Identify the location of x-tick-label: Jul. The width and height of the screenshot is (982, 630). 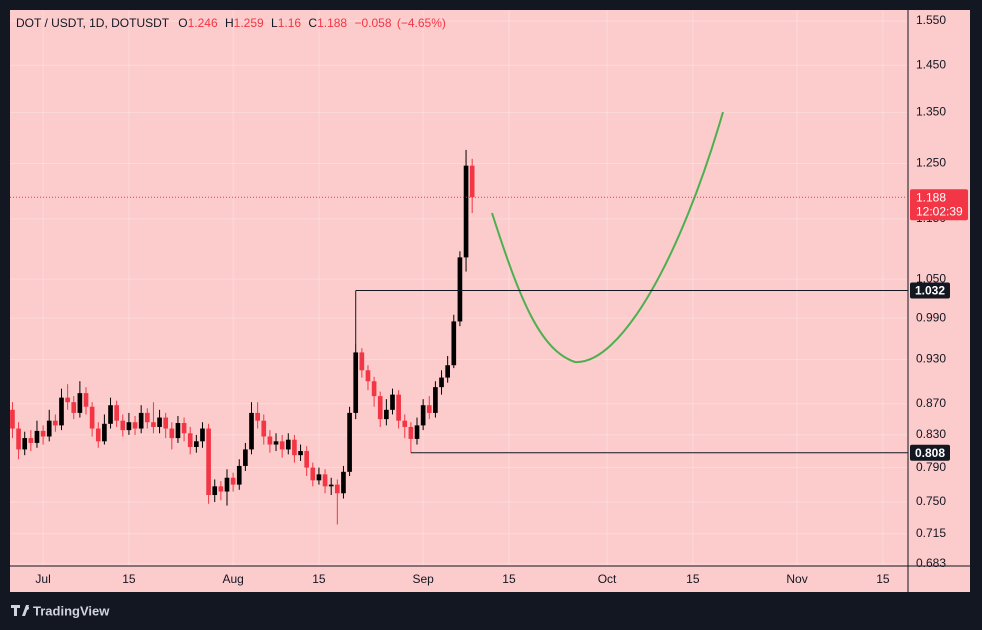
(42, 579).